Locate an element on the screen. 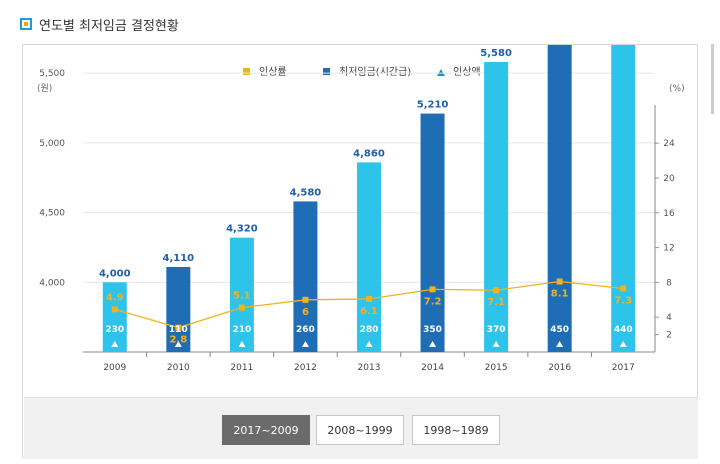 The height and width of the screenshot is (464, 720). y-left-tick-label: 5,000 is located at coordinates (52, 144).